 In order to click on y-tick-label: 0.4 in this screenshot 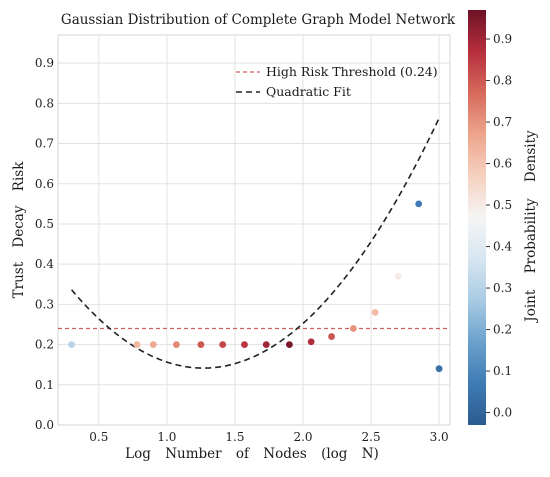, I will do `click(44, 264)`.